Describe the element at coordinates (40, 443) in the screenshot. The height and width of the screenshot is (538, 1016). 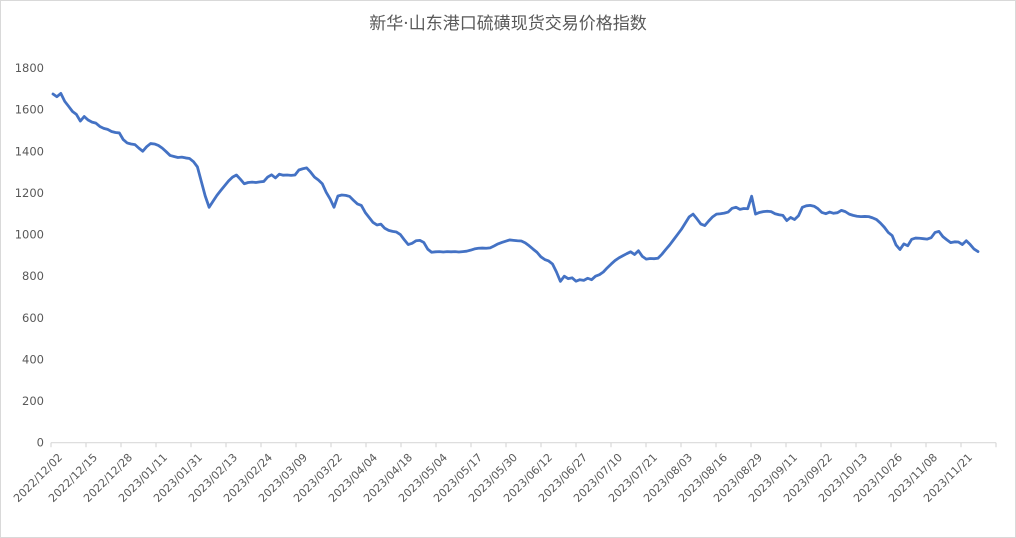
I see `y-axis-tick-label: 0` at that location.